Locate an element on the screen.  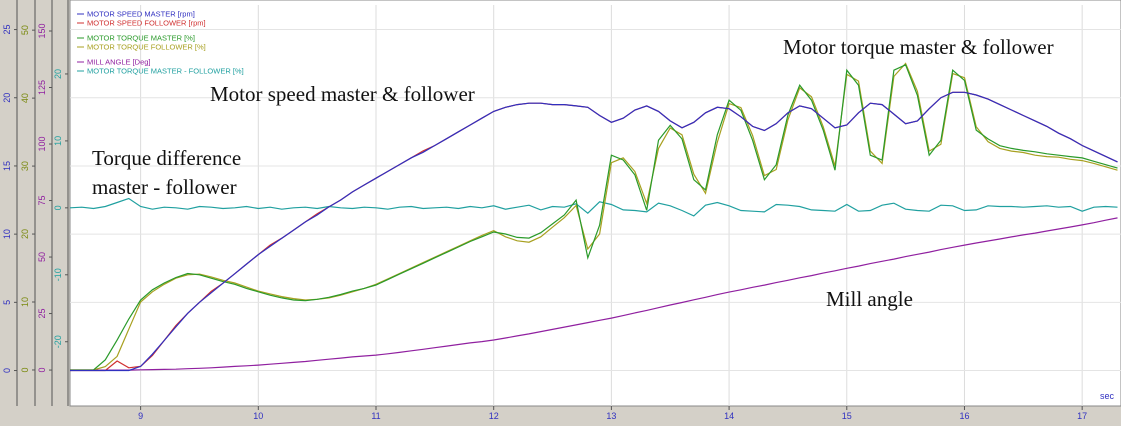
x-tick-label: 12 is located at coordinates (494, 416).